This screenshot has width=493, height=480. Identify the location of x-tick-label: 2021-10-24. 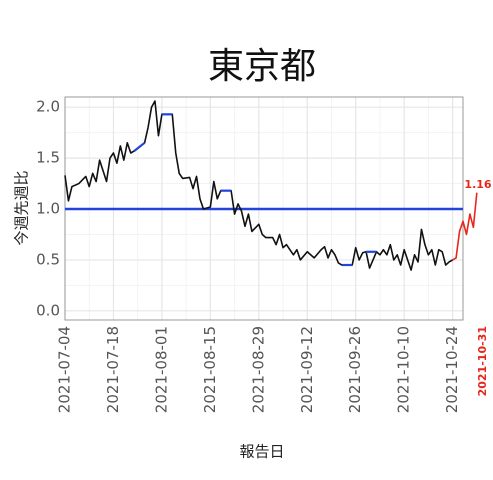
(452, 369).